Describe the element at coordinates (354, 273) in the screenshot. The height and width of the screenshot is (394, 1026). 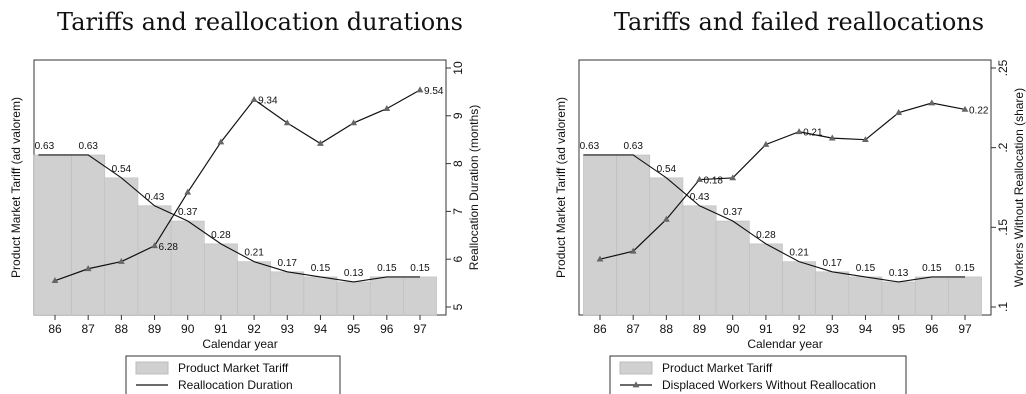
I see `tariff-data-label: 0.13` at that location.